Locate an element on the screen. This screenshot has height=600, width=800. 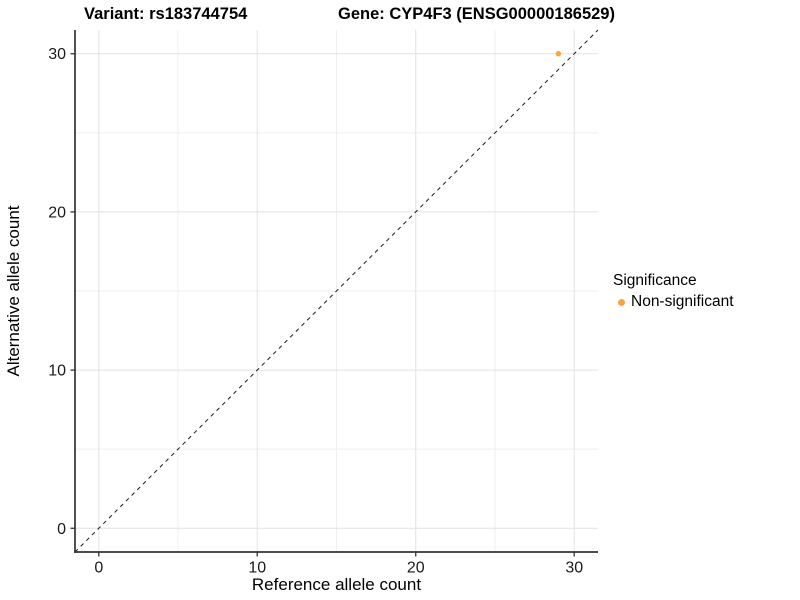
legend-dot-icon is located at coordinates (621, 302).